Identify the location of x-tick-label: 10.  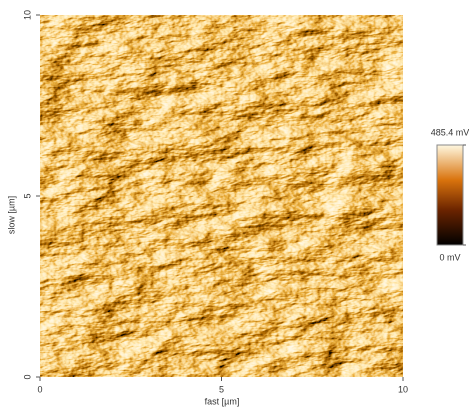
(403, 389).